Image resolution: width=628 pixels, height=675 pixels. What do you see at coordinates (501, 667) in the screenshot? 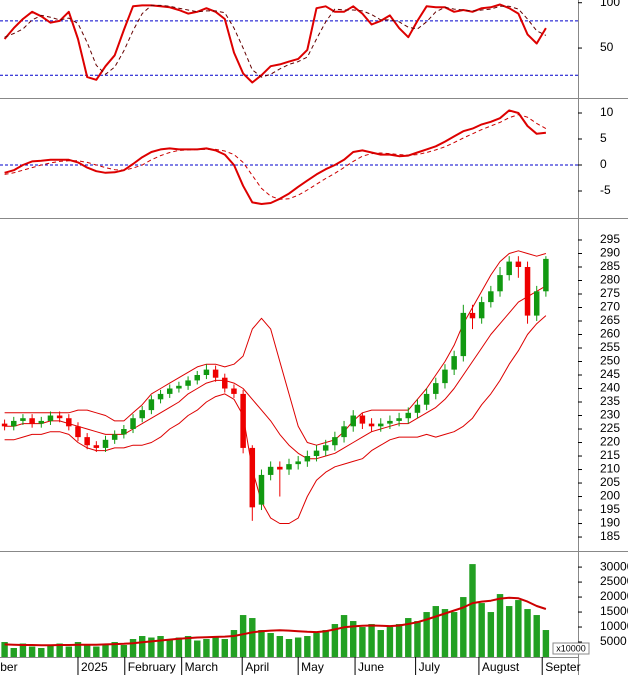
I see `x-tick-label: August` at bounding box center [501, 667].